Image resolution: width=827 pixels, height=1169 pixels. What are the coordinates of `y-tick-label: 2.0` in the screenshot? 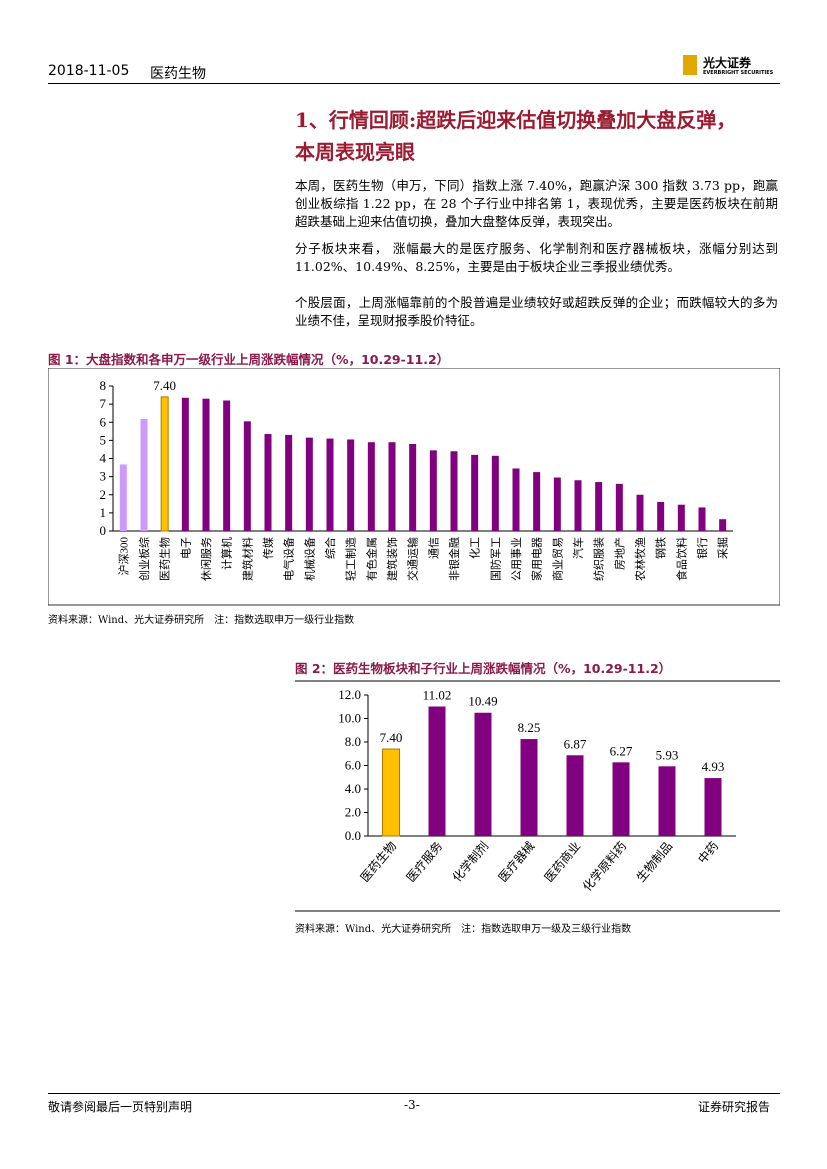 It's located at (353, 812).